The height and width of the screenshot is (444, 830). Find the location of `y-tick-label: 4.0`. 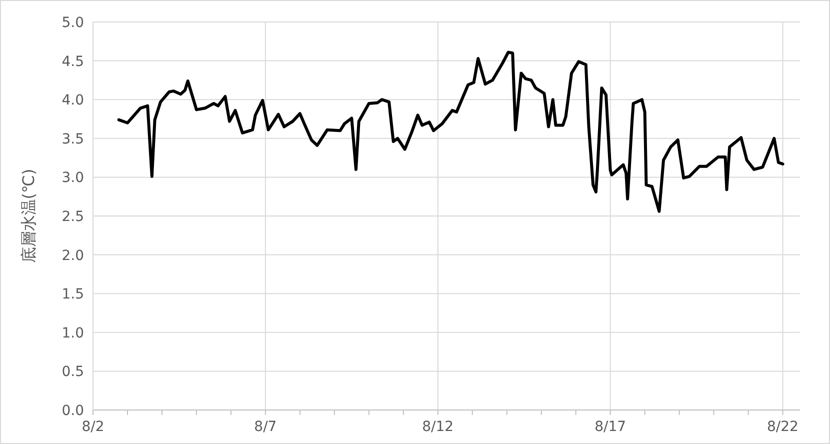

y-tick-label: 4.0 is located at coordinates (73, 100).